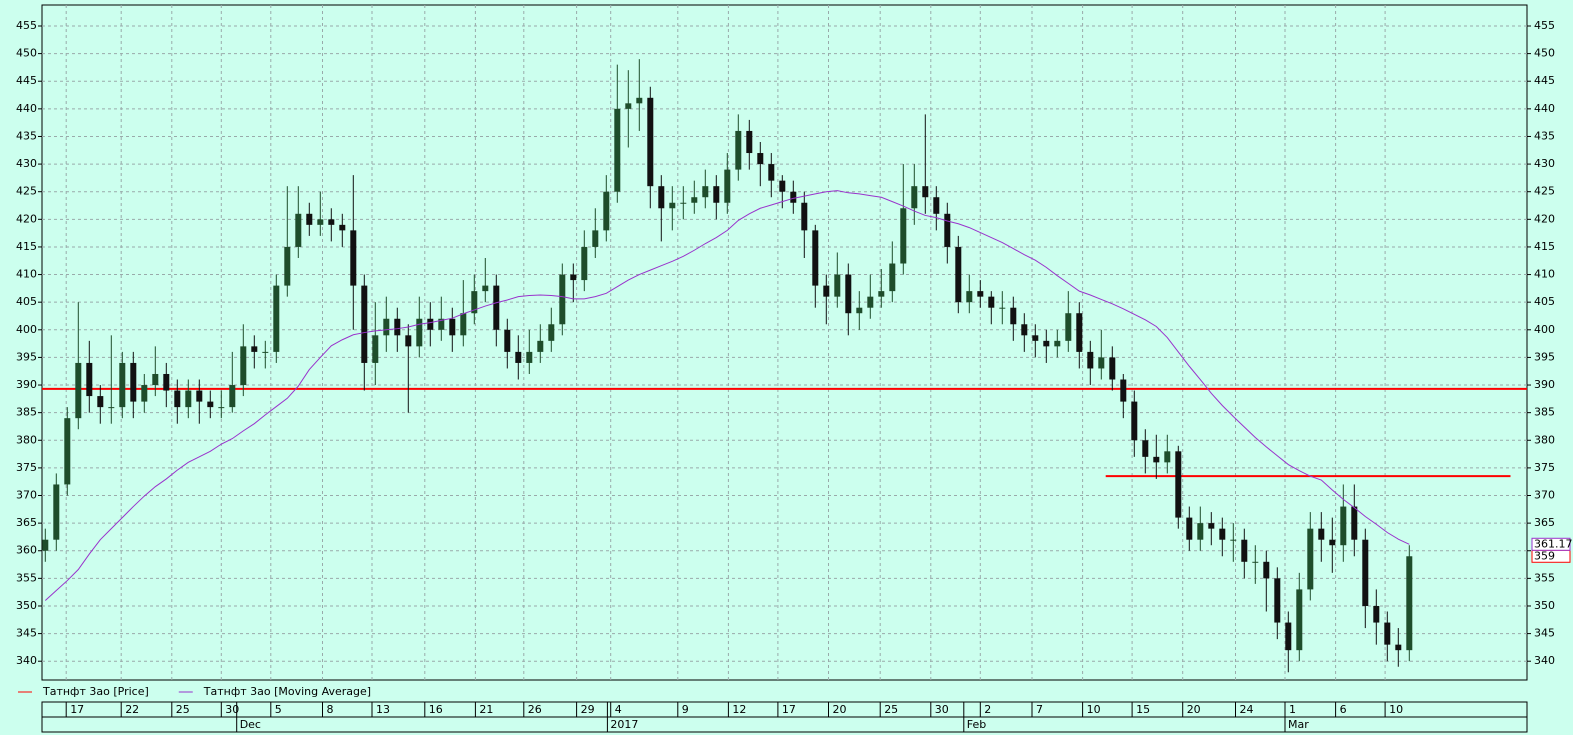  I want to click on x-month-label: Feb, so click(976, 724).